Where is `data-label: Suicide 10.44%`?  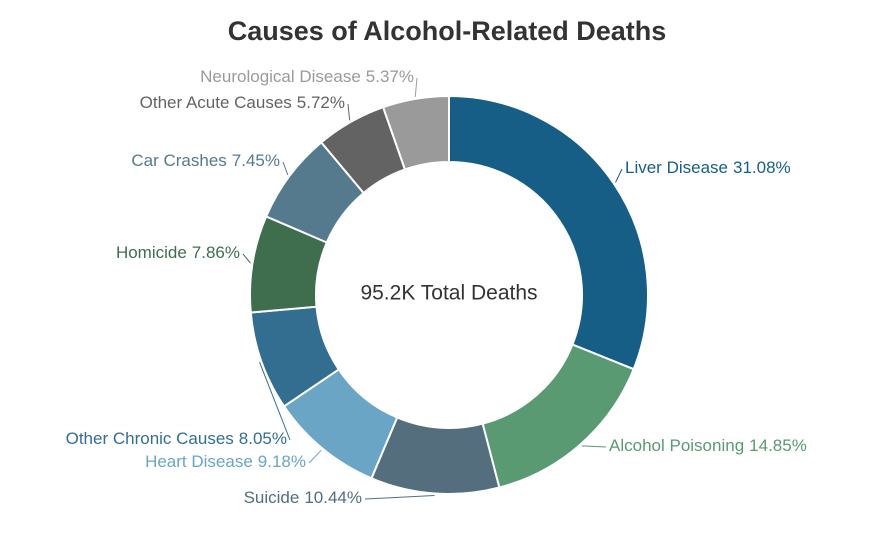 data-label: Suicide 10.44% is located at coordinates (303, 497).